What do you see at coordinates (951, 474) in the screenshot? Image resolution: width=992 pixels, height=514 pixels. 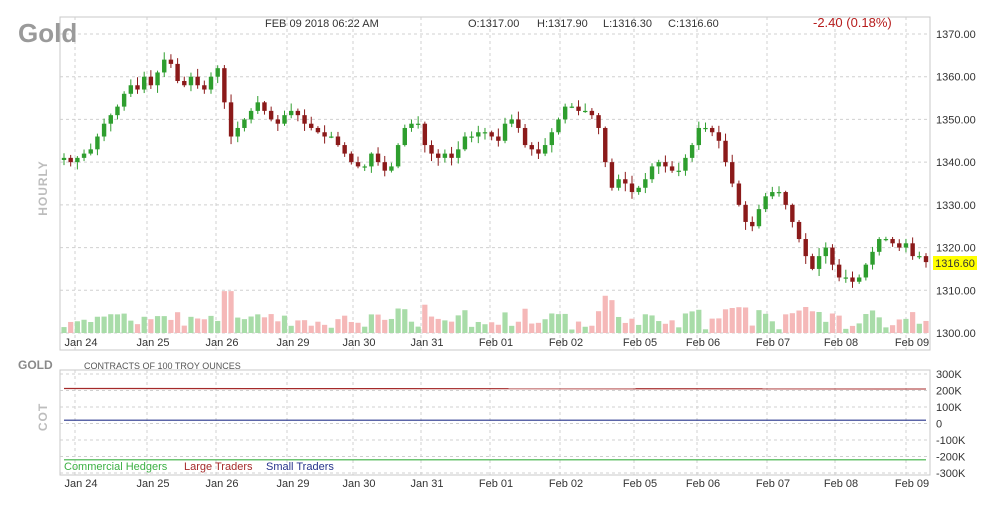 I see `cot-tick-label: -300K` at bounding box center [951, 474].